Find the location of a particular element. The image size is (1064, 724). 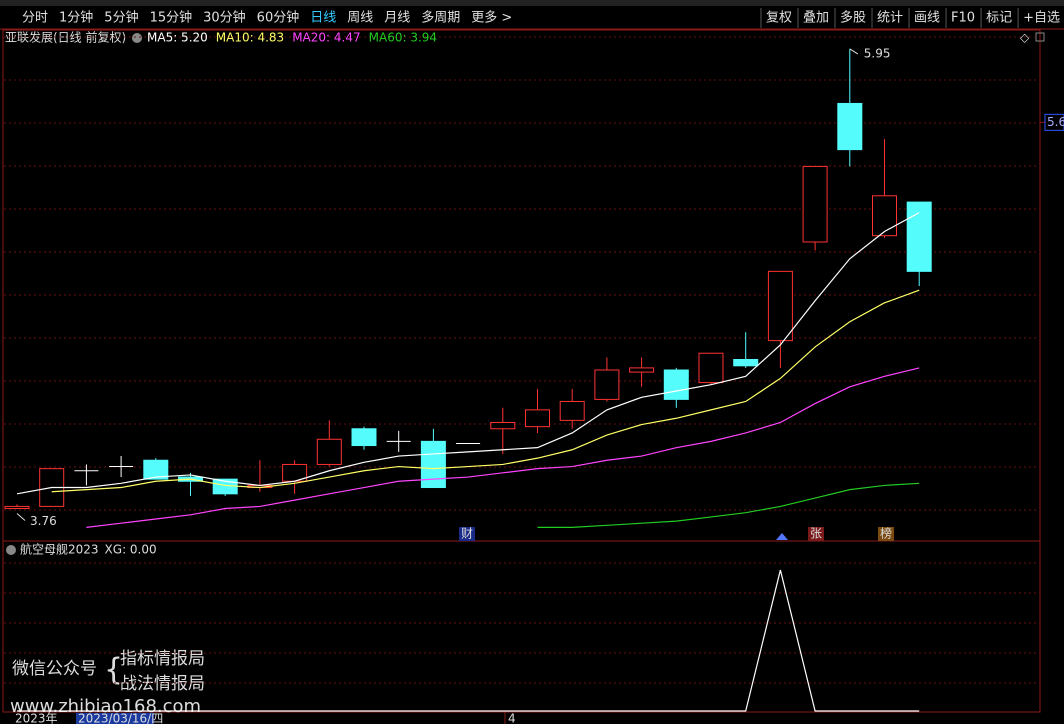

toolbar-button: 复权 is located at coordinates (779, 18).